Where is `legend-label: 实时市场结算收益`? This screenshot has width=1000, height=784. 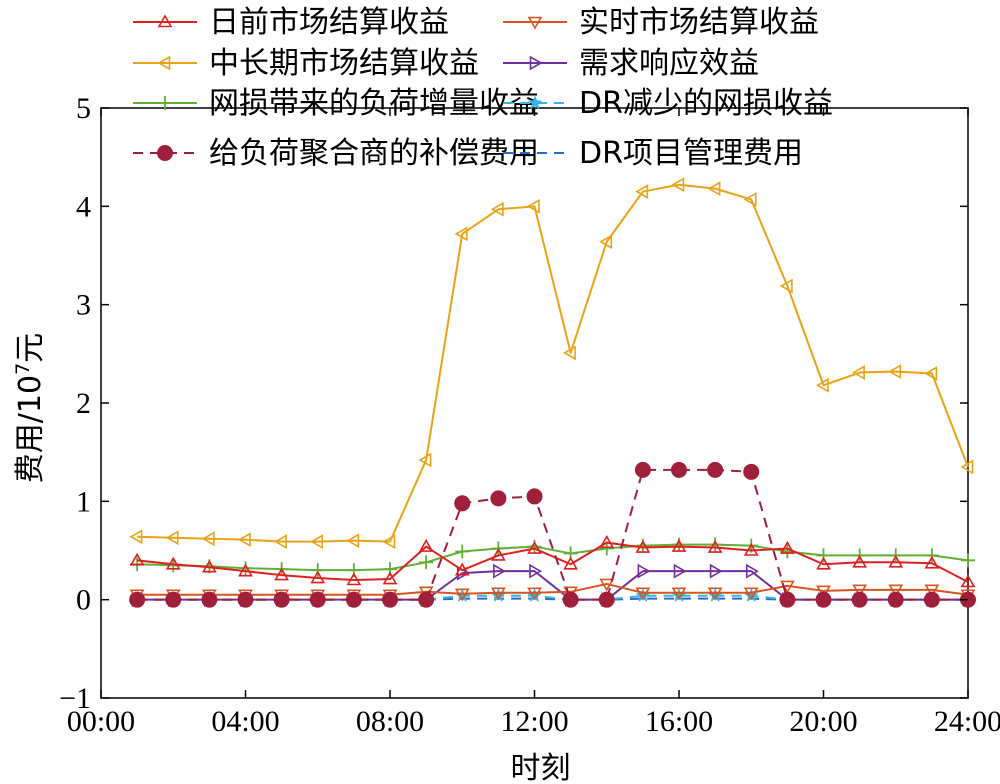
legend-label: 实时市场结算收益 is located at coordinates (699, 22).